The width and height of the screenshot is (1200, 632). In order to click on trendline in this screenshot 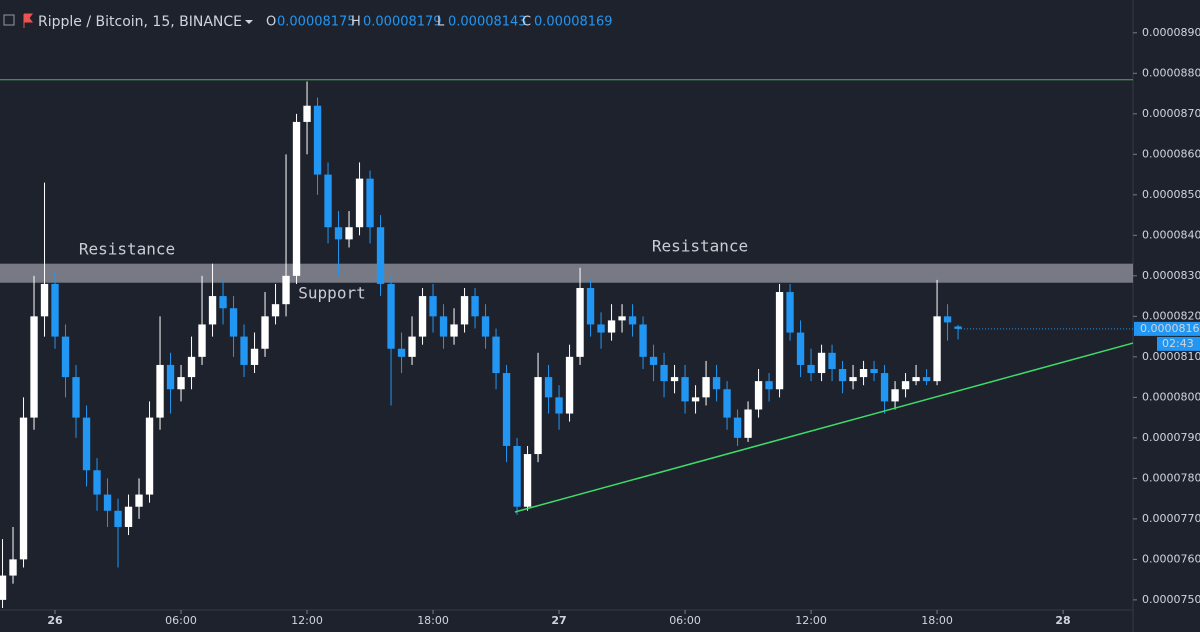, I will do `click(824, 427)`.